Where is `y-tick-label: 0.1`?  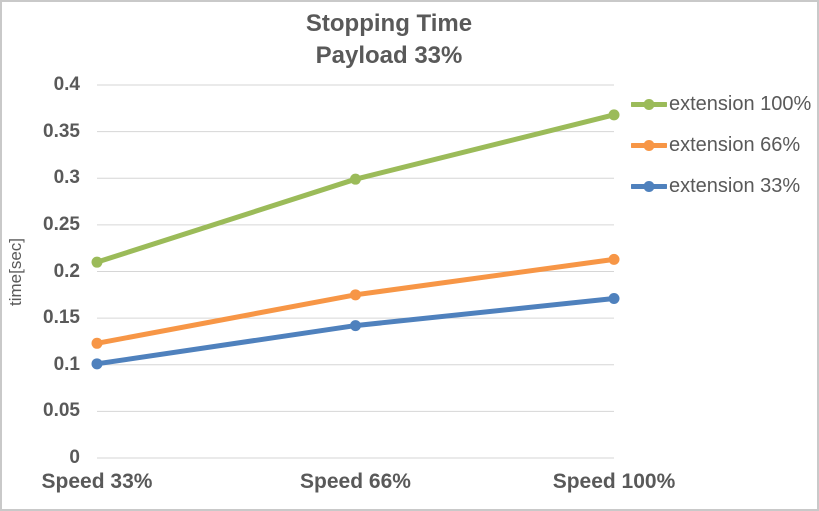
y-tick-label: 0.1 is located at coordinates (66, 364).